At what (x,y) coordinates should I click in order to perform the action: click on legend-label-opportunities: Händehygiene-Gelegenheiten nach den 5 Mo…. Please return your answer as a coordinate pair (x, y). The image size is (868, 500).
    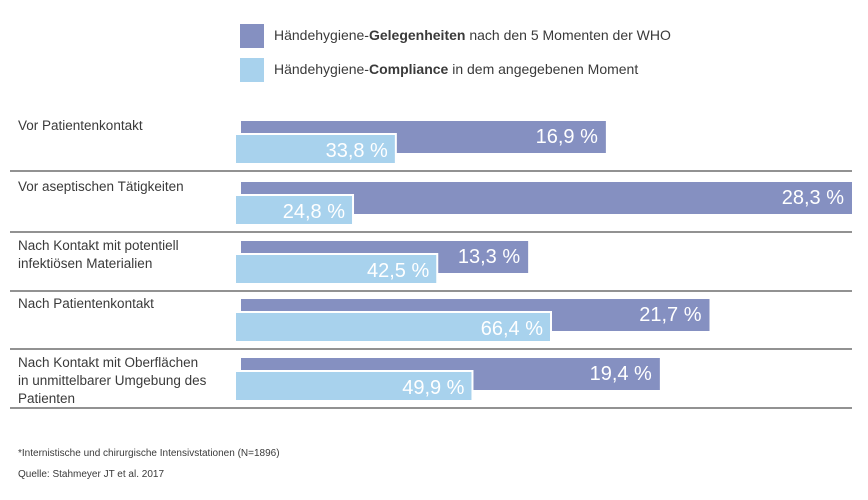
    Looking at the image, I should click on (472, 35).